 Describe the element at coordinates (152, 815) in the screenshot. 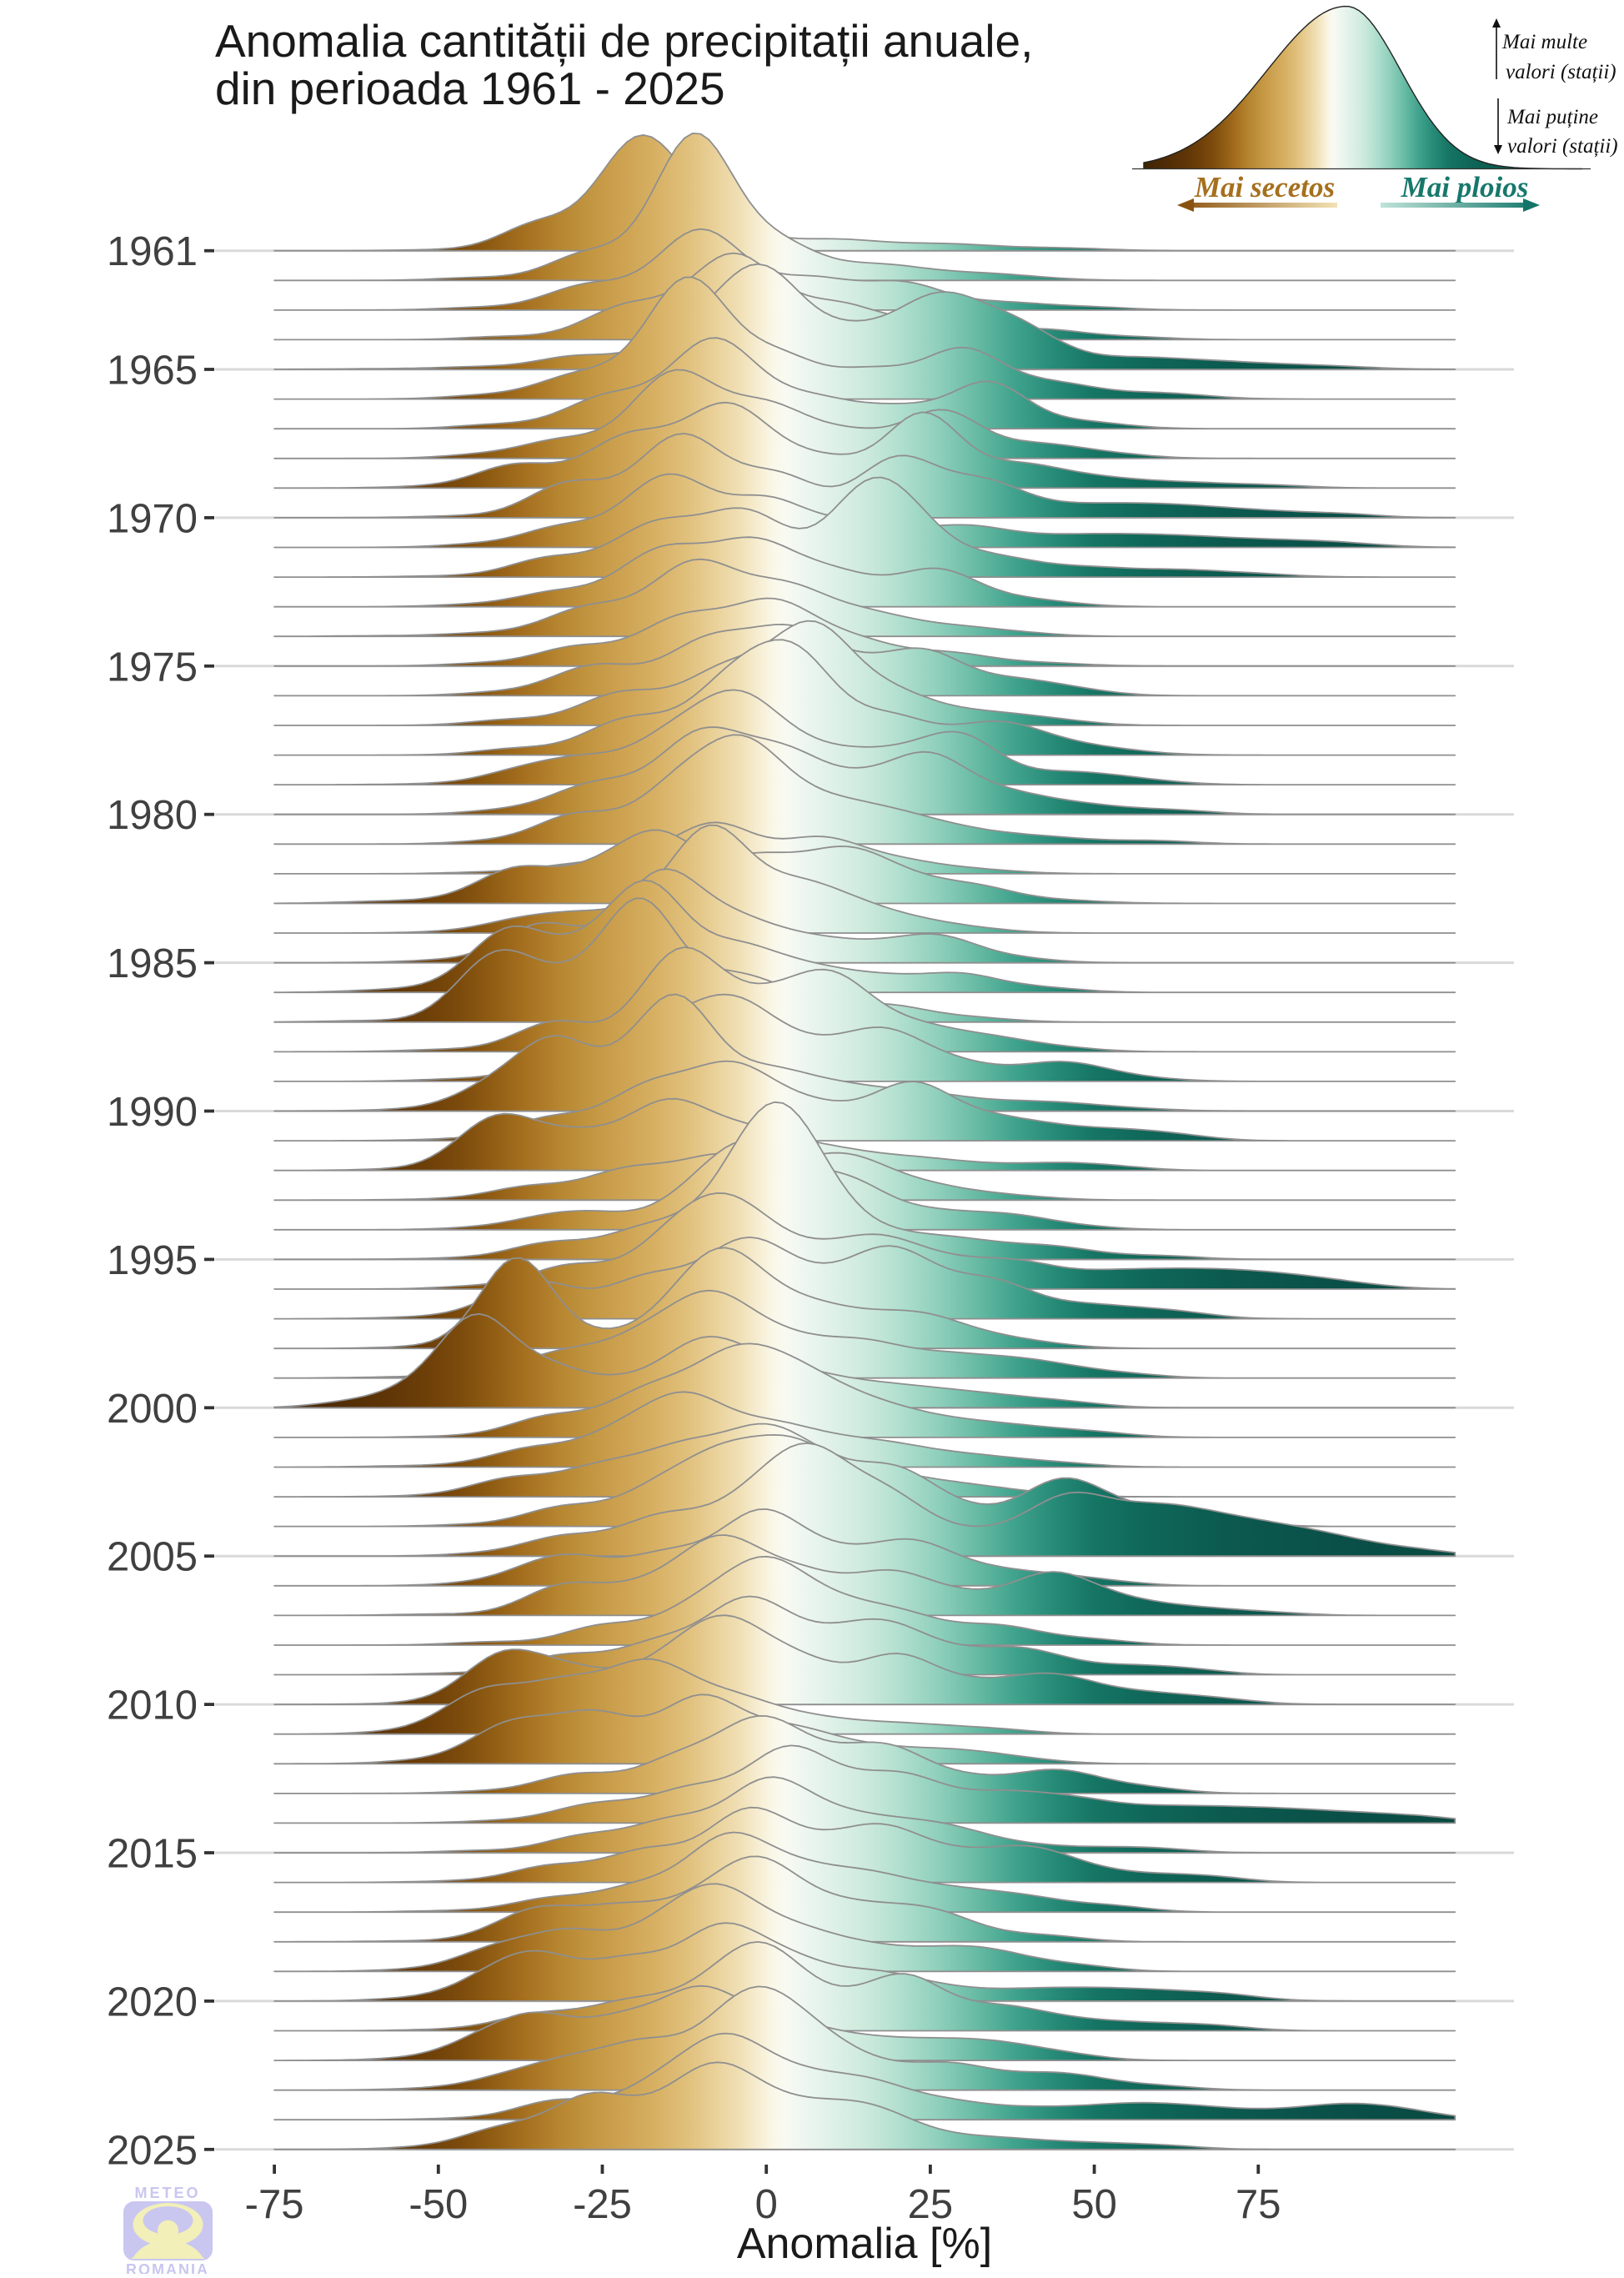

I see `svg-text: 1980` at that location.